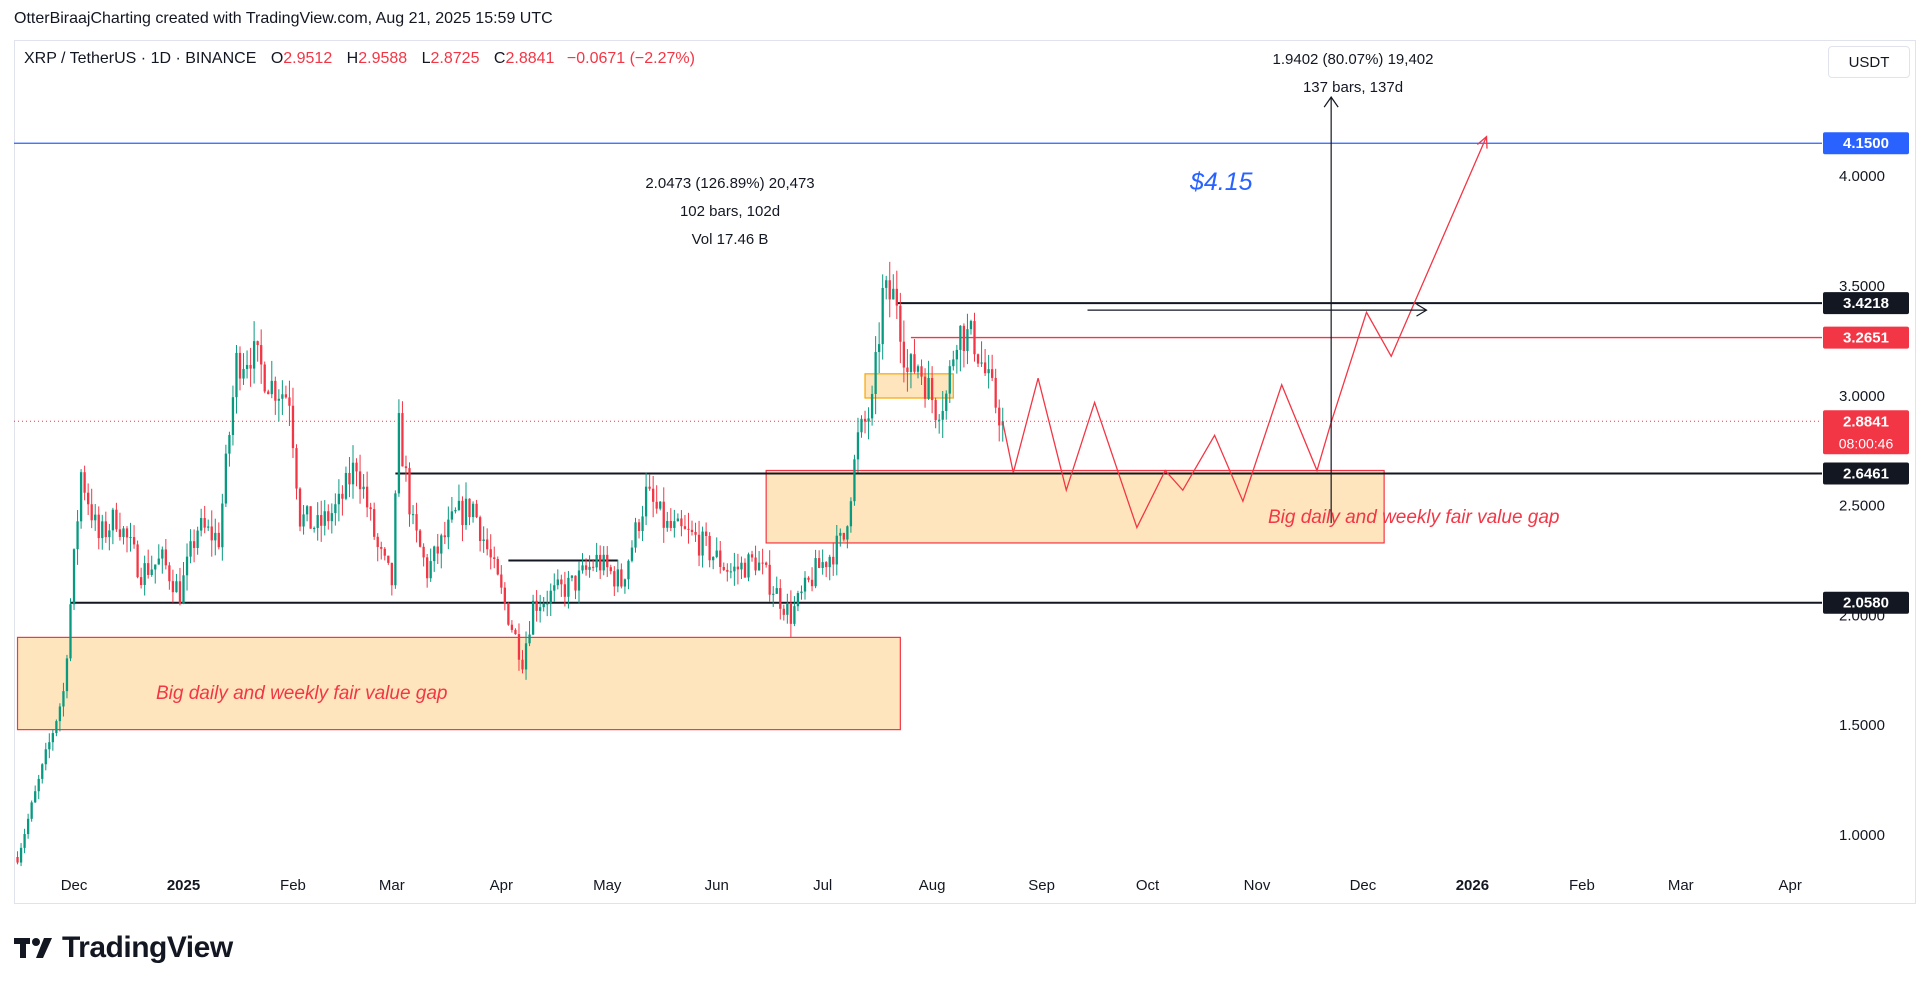  What do you see at coordinates (607, 885) in the screenshot?
I see `x-axis-tick-label: May` at bounding box center [607, 885].